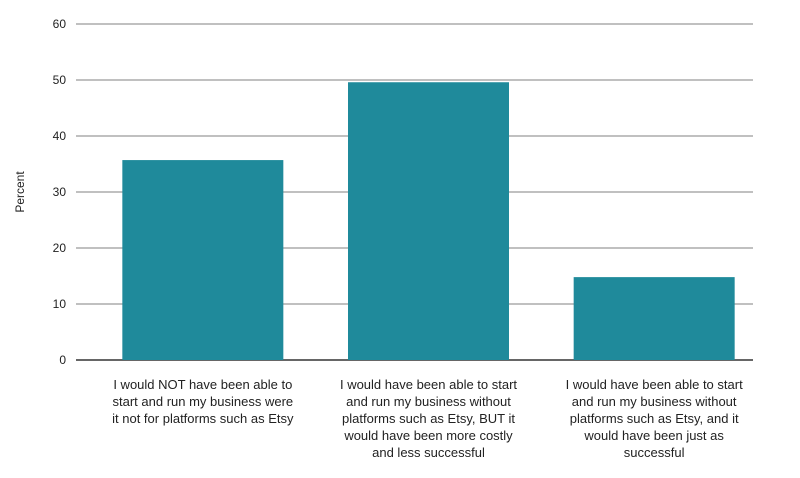  I want to click on y-axis-label: Percent, so click(20, 192).